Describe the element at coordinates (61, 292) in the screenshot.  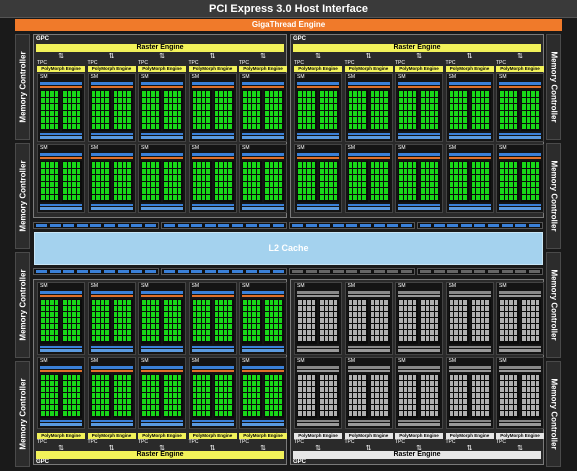
I see `instruction-cache` at that location.